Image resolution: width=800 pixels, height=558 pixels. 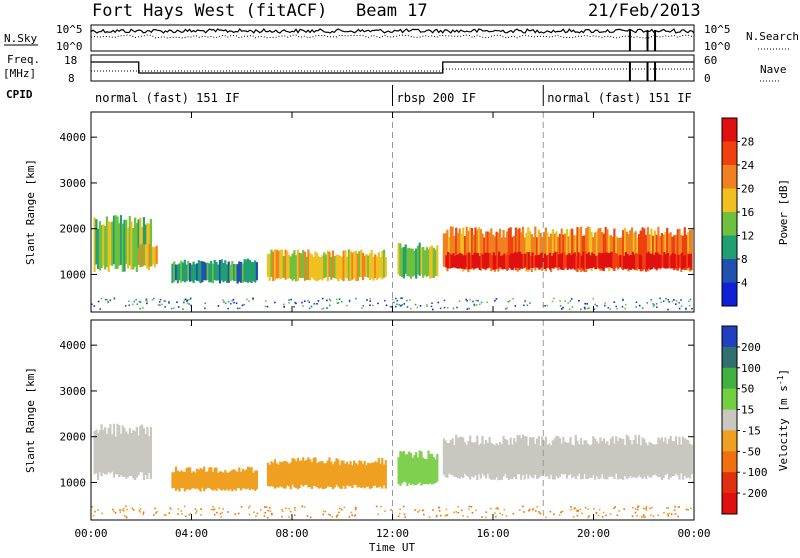 What do you see at coordinates (710, 60) in the screenshot?
I see `nave-hi-label: 60` at bounding box center [710, 60].